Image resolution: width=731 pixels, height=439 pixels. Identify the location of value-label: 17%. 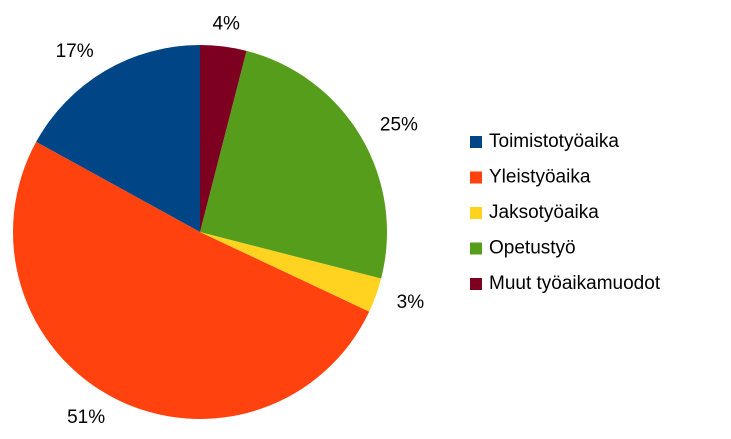
(75, 51).